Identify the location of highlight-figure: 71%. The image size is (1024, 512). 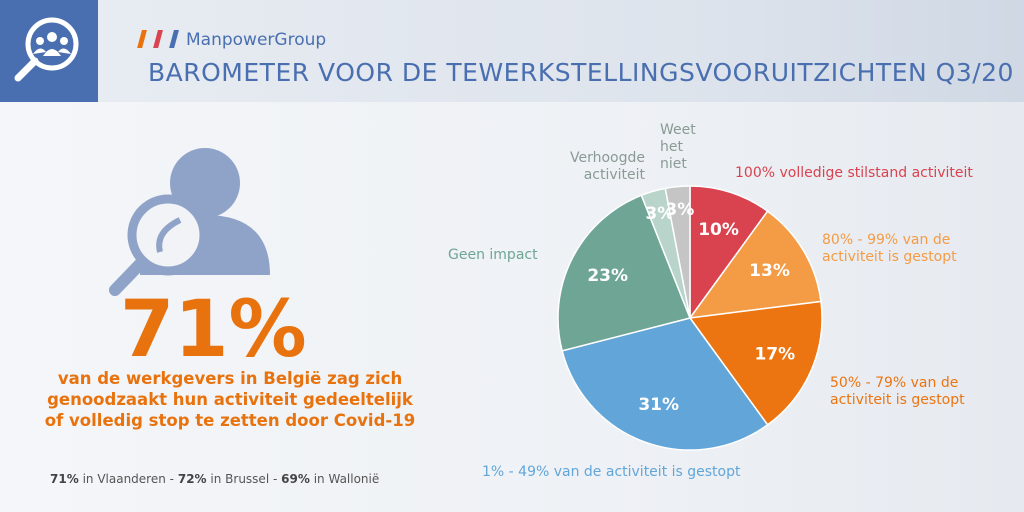
(213, 330).